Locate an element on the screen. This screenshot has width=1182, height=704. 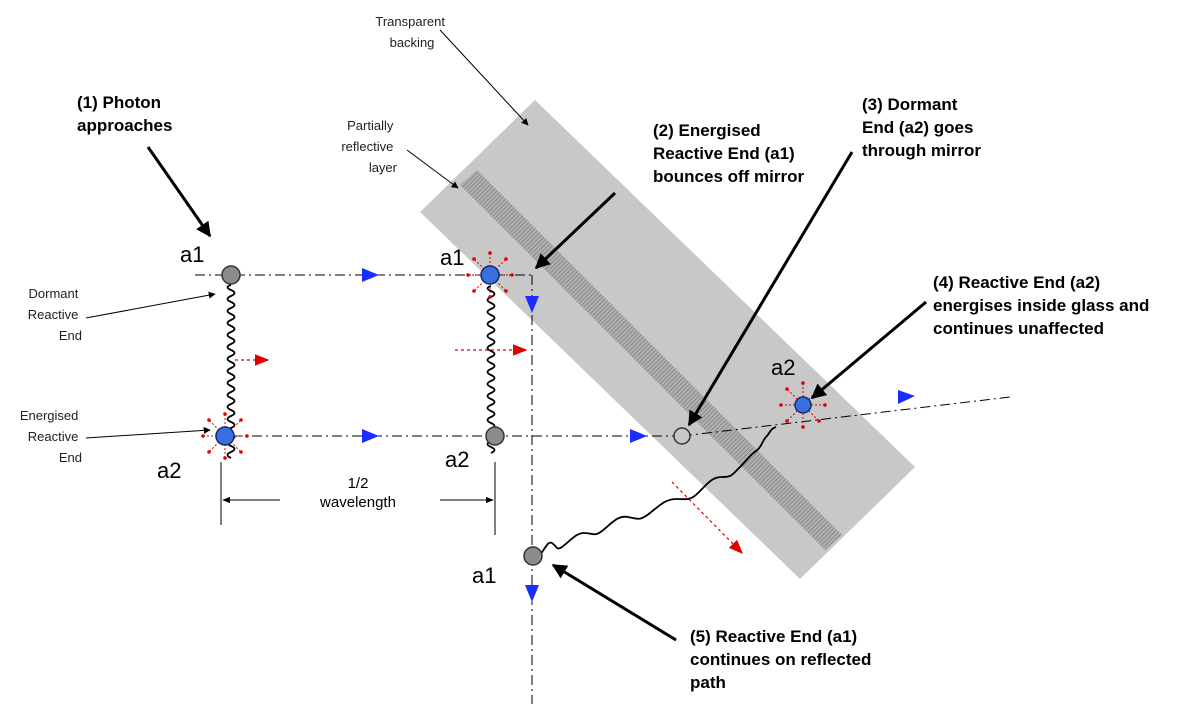
reflected-end-a1 is located at coordinates (533, 556).